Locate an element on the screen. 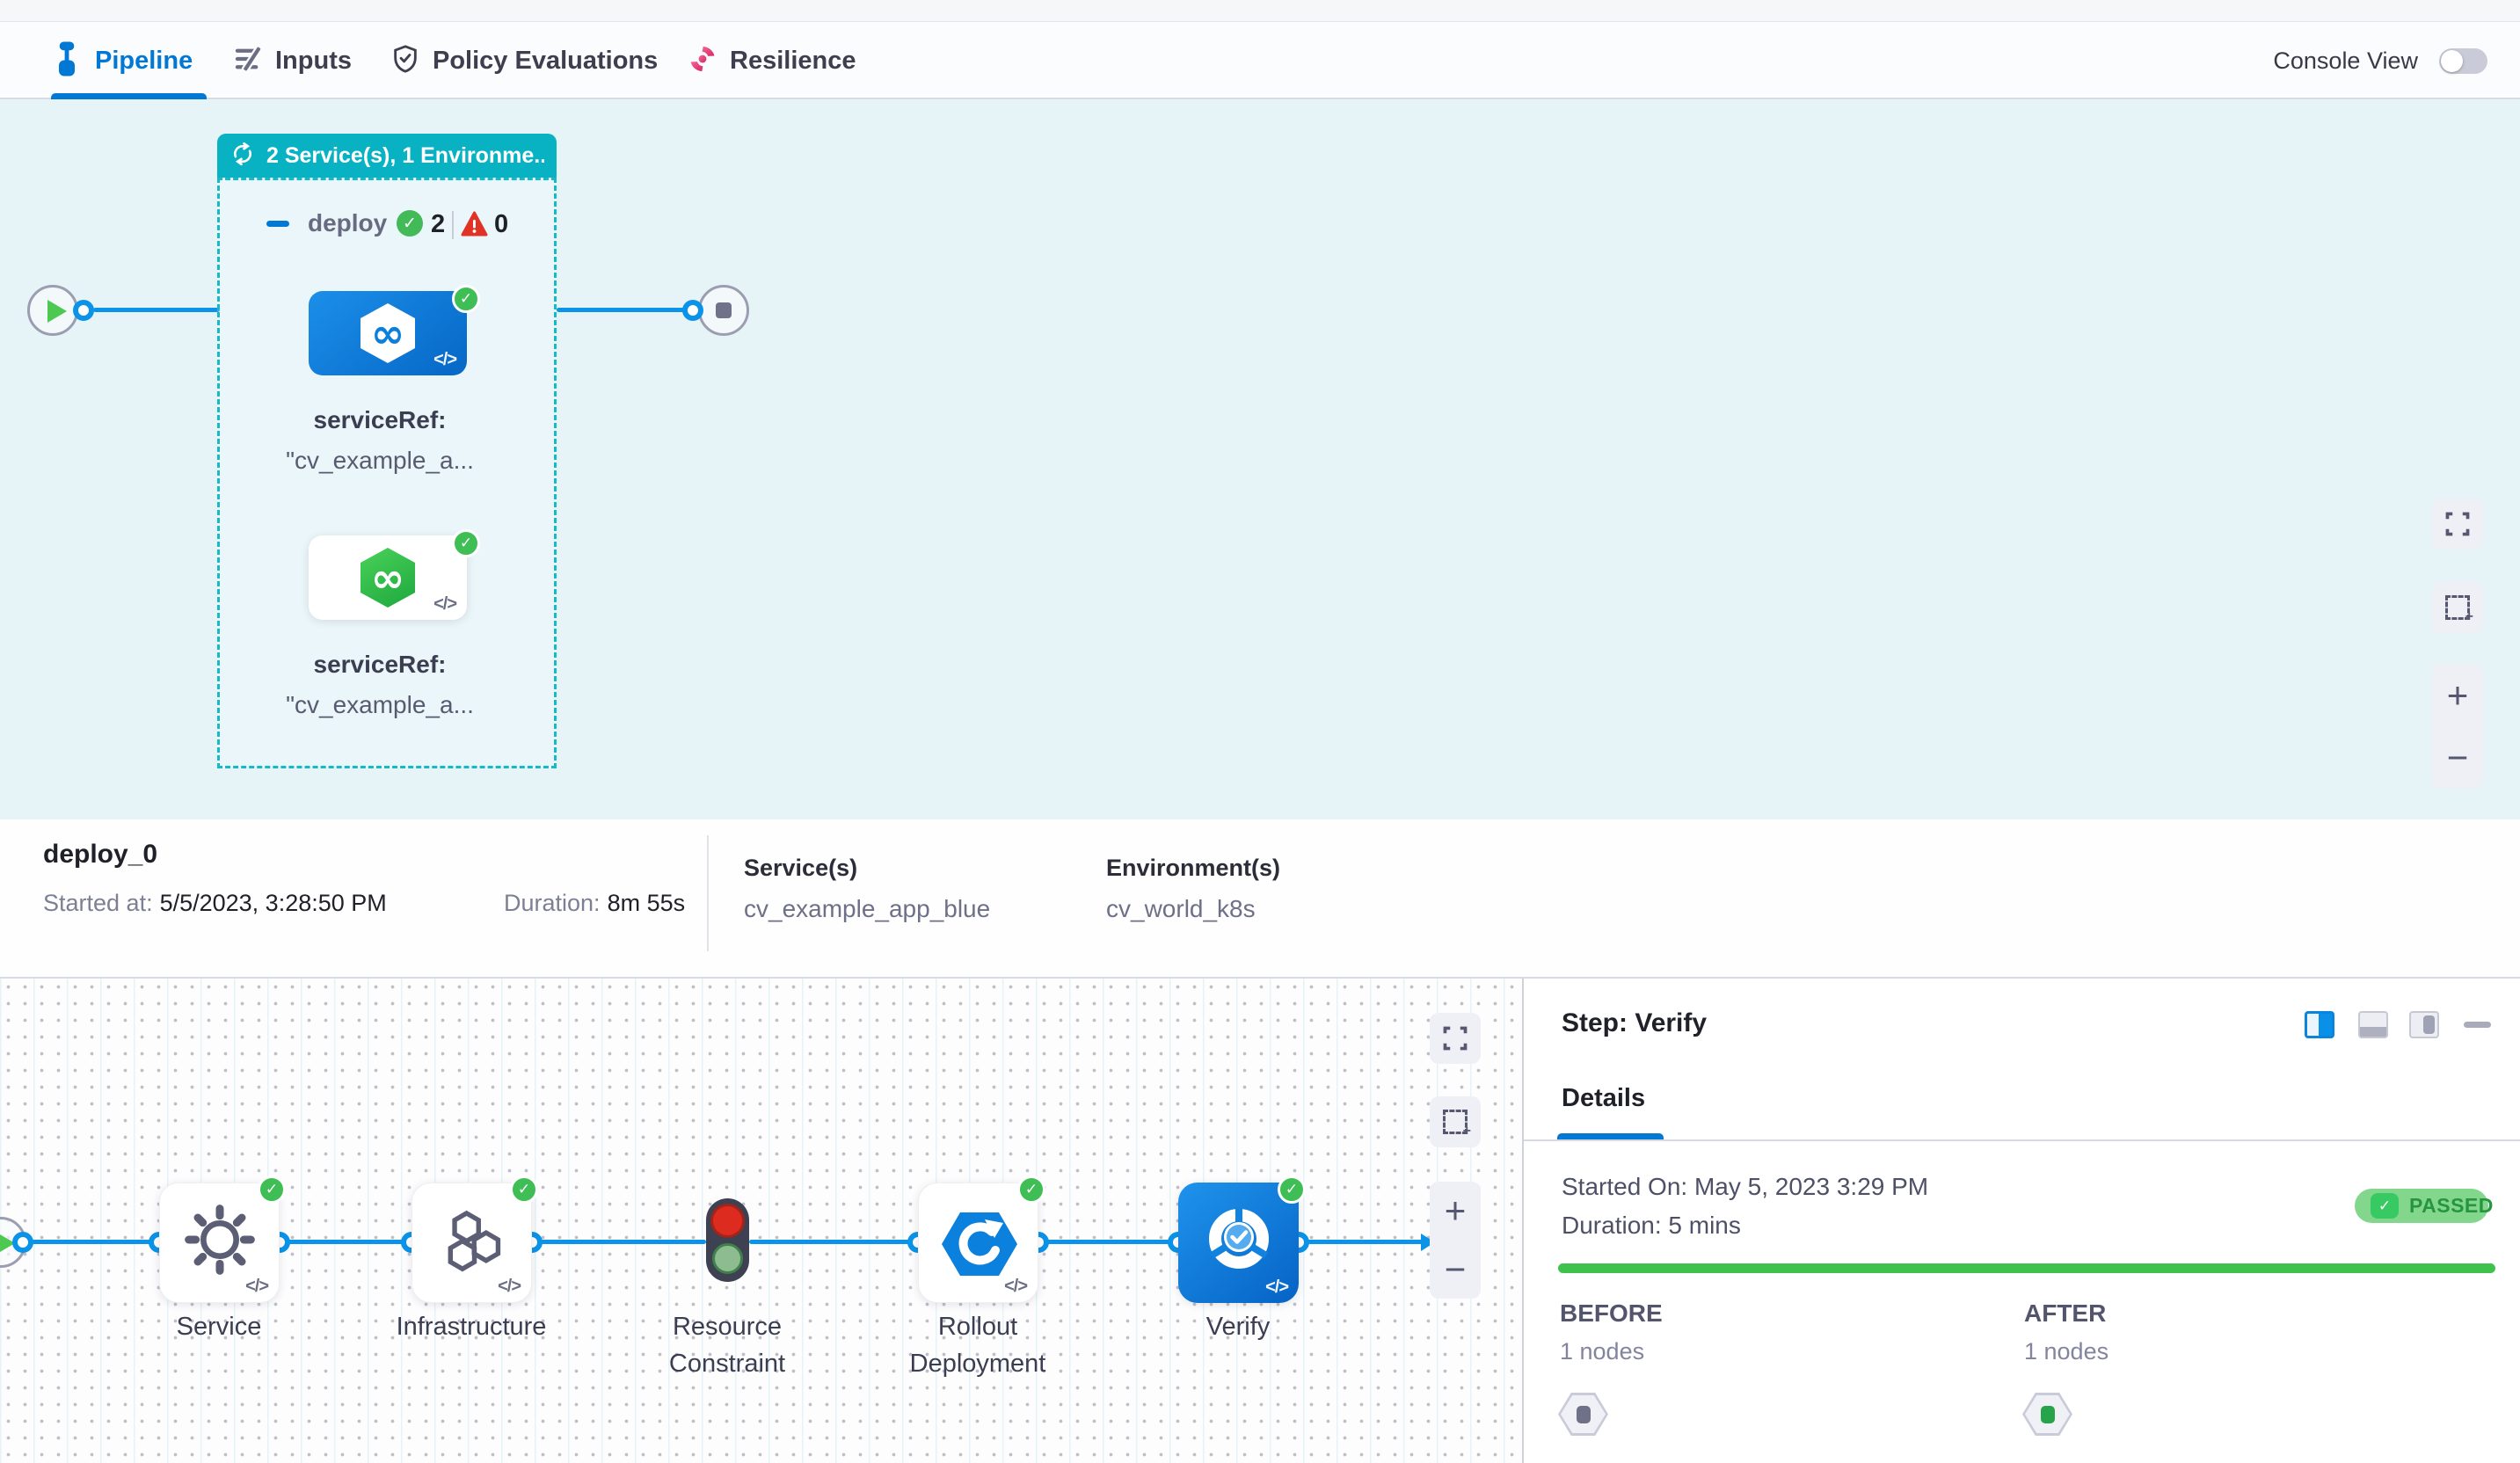  details-tab-underline is located at coordinates (1610, 1136).